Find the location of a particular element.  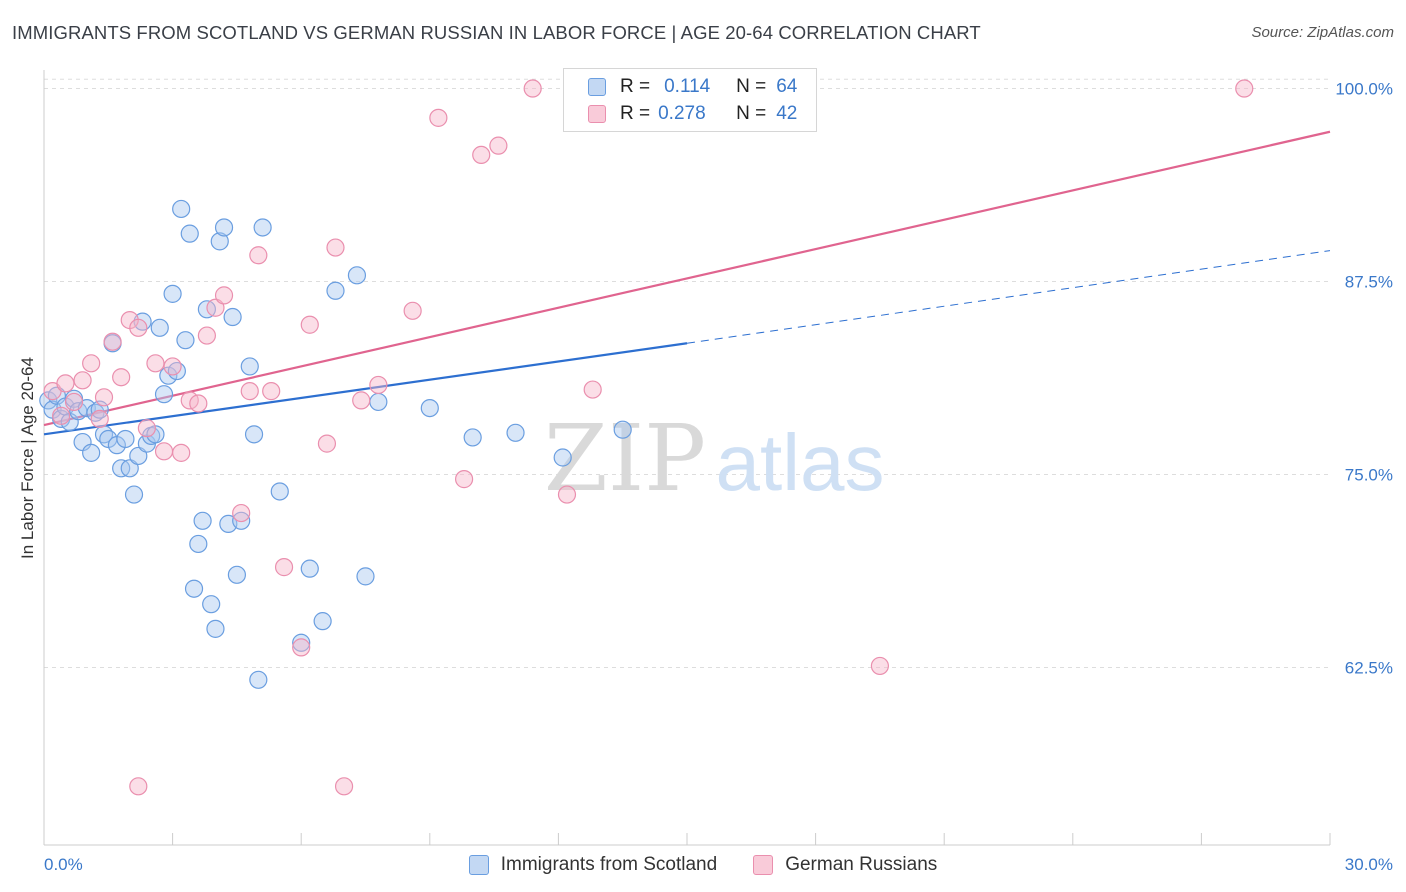

legend-r-label: R = is located at coordinates (635, 86).